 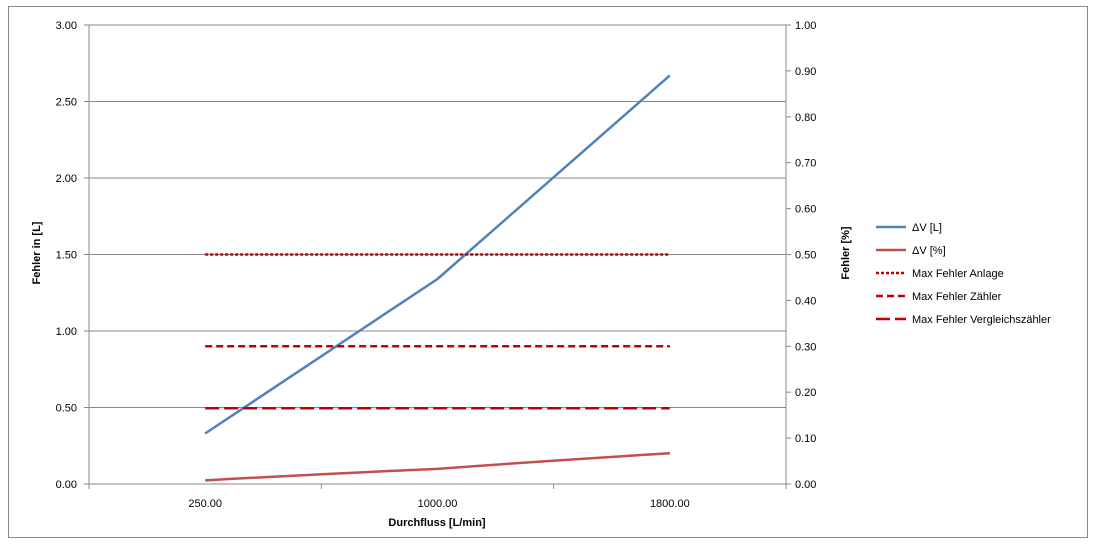 What do you see at coordinates (805, 393) in the screenshot?
I see `right-tick-label: 0.20` at bounding box center [805, 393].